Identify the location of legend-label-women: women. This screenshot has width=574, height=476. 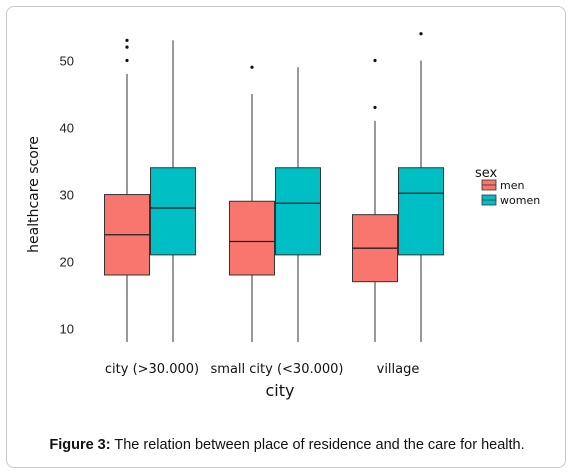
(520, 200).